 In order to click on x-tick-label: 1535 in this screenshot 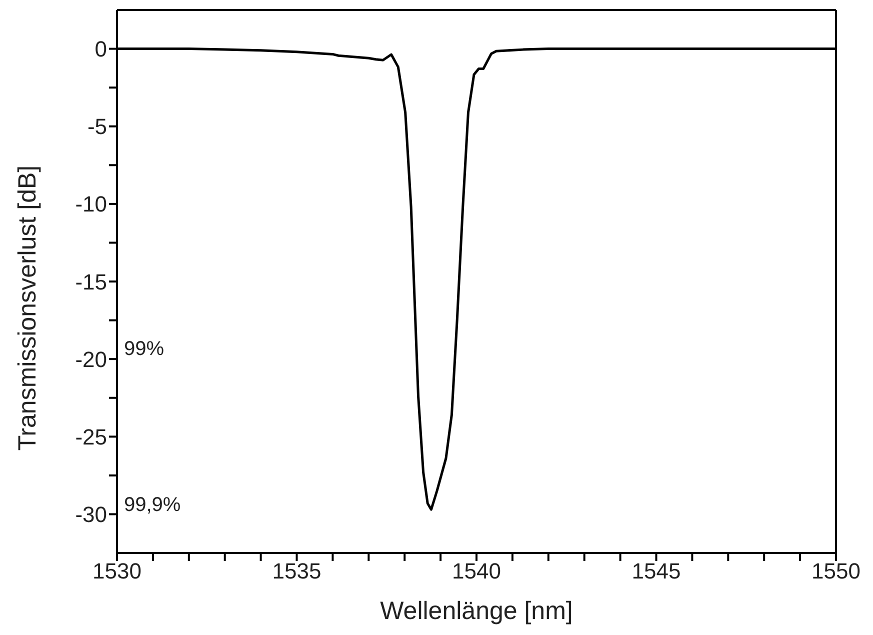, I will do `click(297, 571)`.